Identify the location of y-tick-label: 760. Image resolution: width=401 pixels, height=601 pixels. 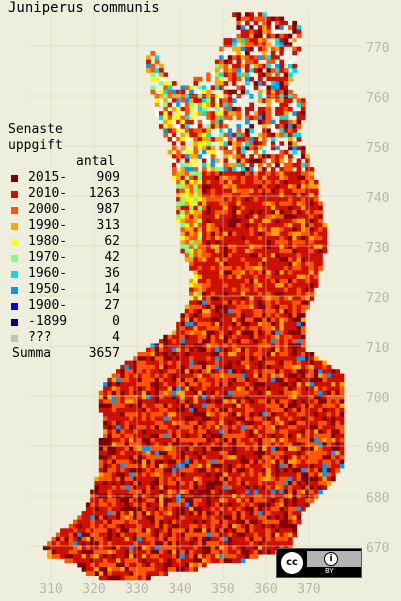
(378, 98).